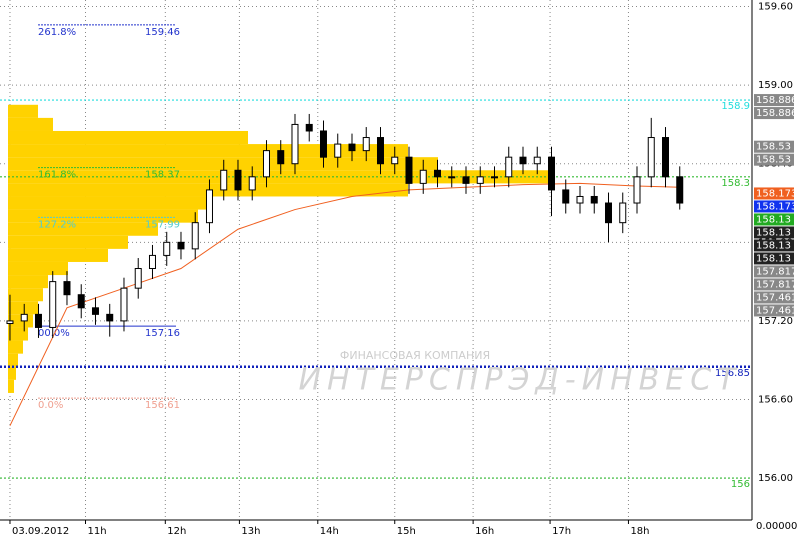 Image resolution: width=800 pixels, height=539 pixels. Describe the element at coordinates (639, 531) in the screenshot. I see `x-tick-label: 18h` at that location.